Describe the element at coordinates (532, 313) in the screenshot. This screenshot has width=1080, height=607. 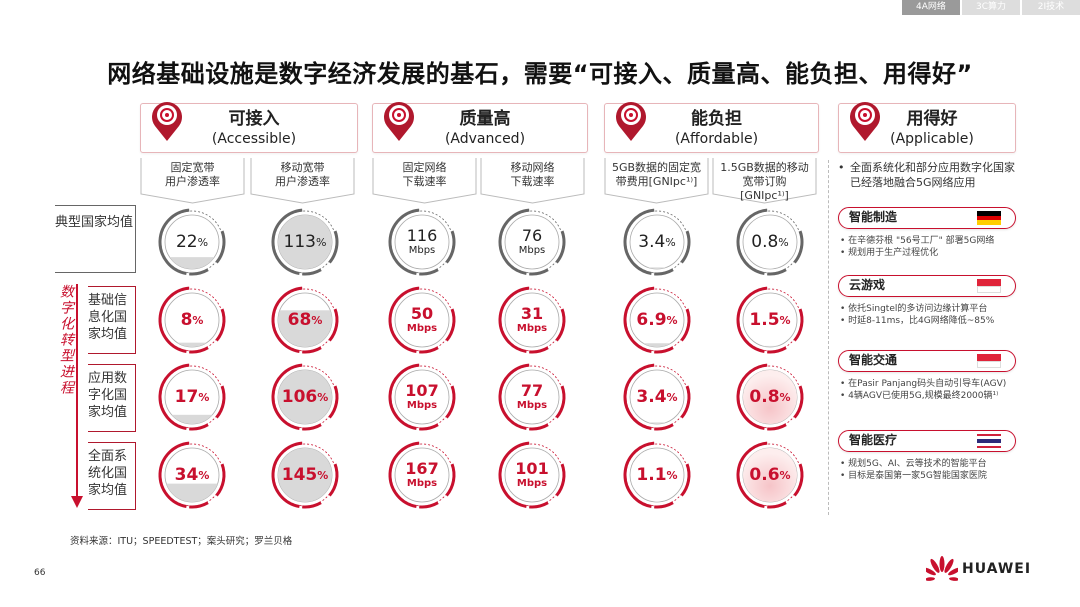
I see `gauge-value: 31` at that location.